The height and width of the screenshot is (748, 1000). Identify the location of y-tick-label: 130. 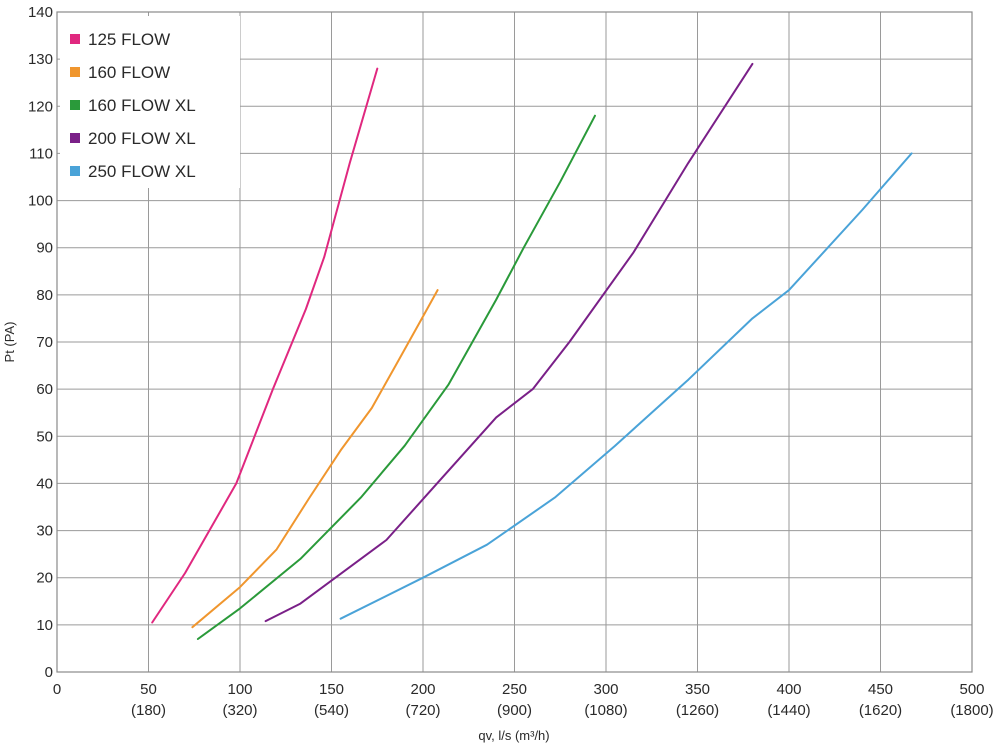
(40, 59).